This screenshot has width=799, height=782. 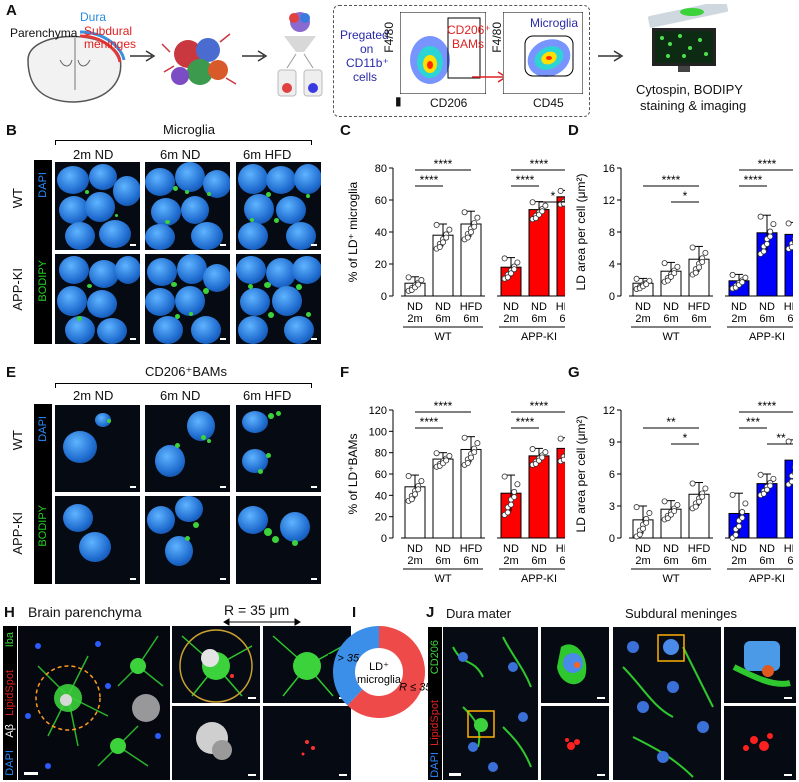 I want to click on y-tick-label: 6, so click(x=612, y=475).